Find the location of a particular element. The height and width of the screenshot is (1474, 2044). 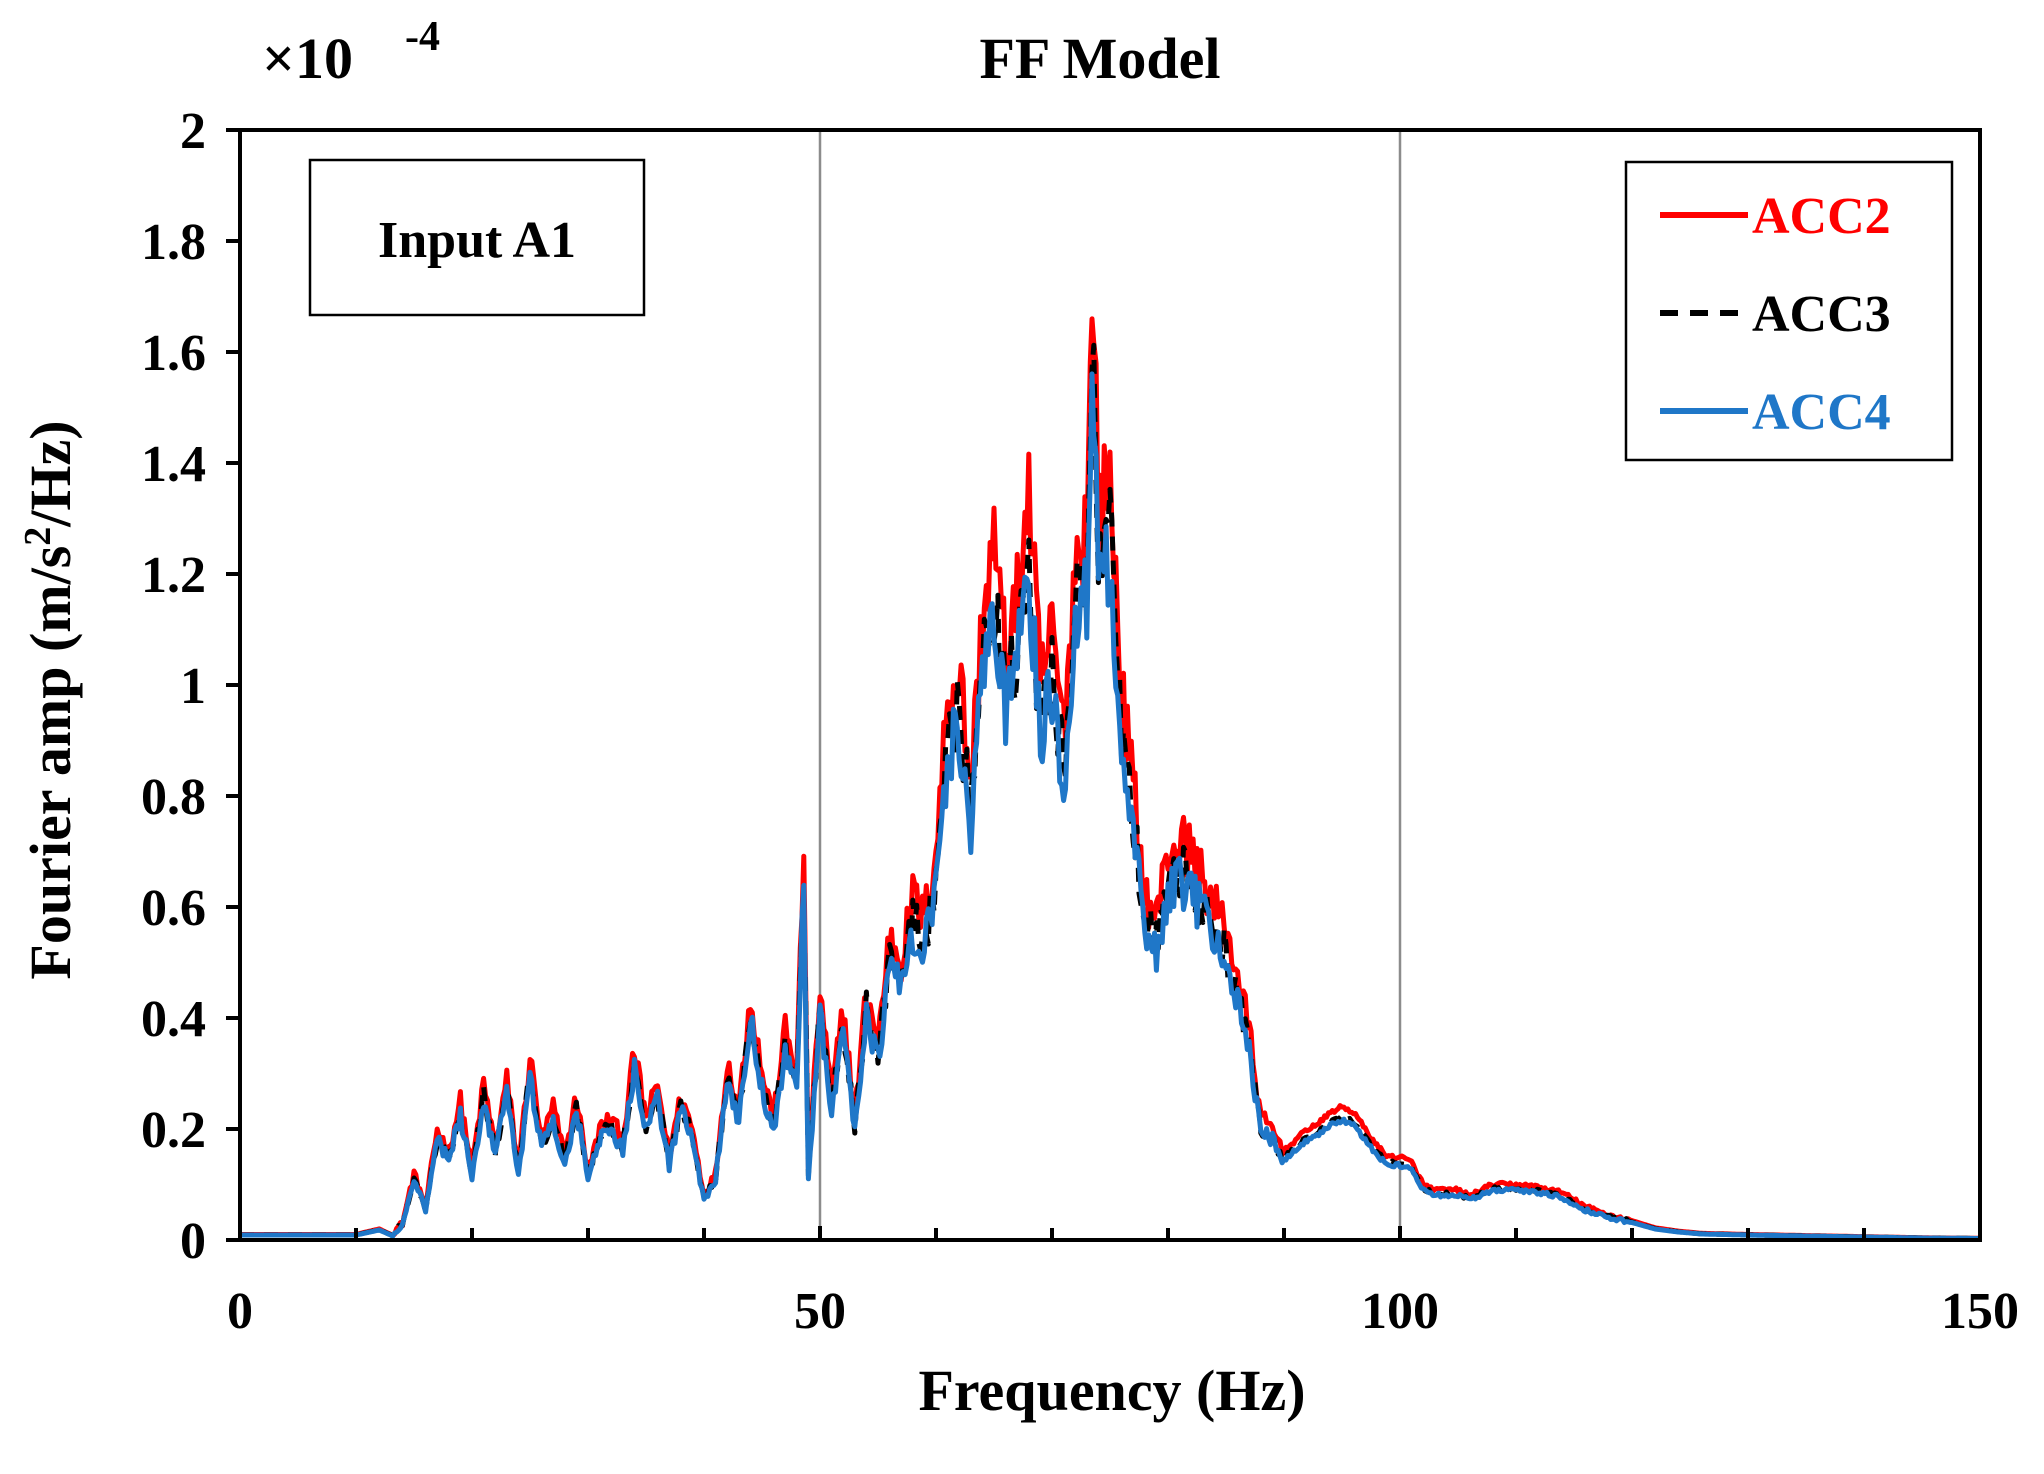

y-axis-title-tail: /Hz) is located at coordinates (50, 473).